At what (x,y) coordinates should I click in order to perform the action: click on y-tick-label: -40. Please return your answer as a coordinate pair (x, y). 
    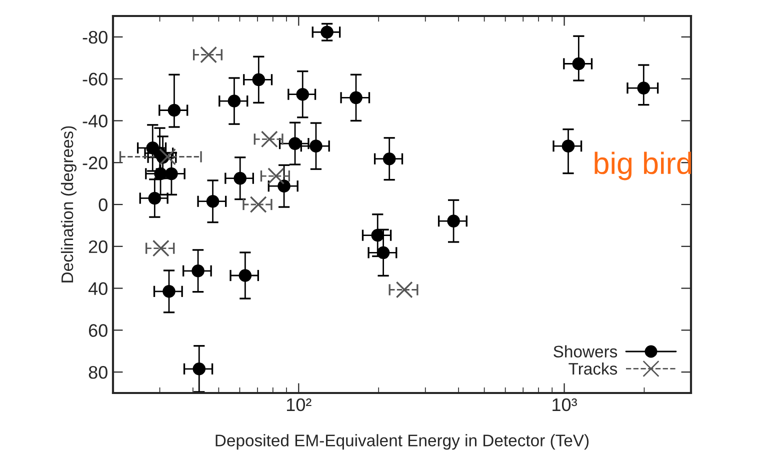
    Looking at the image, I should click on (95, 121).